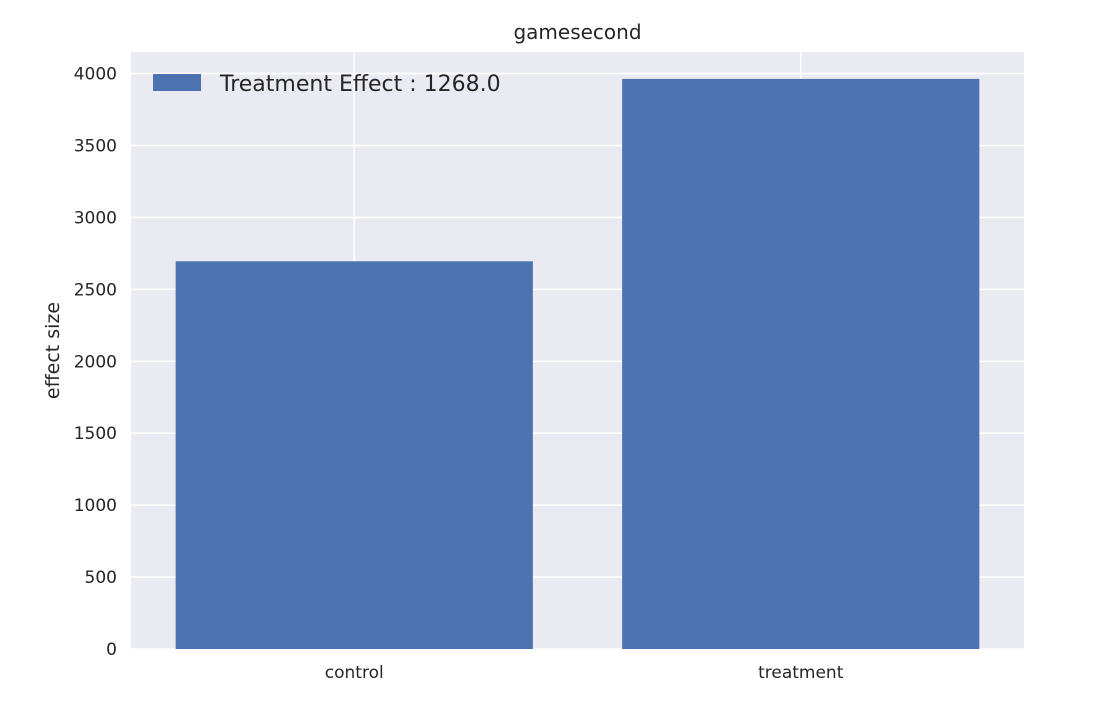 The image size is (1112, 722). What do you see at coordinates (95, 147) in the screenshot?
I see `y-tick-label: 3500` at bounding box center [95, 147].